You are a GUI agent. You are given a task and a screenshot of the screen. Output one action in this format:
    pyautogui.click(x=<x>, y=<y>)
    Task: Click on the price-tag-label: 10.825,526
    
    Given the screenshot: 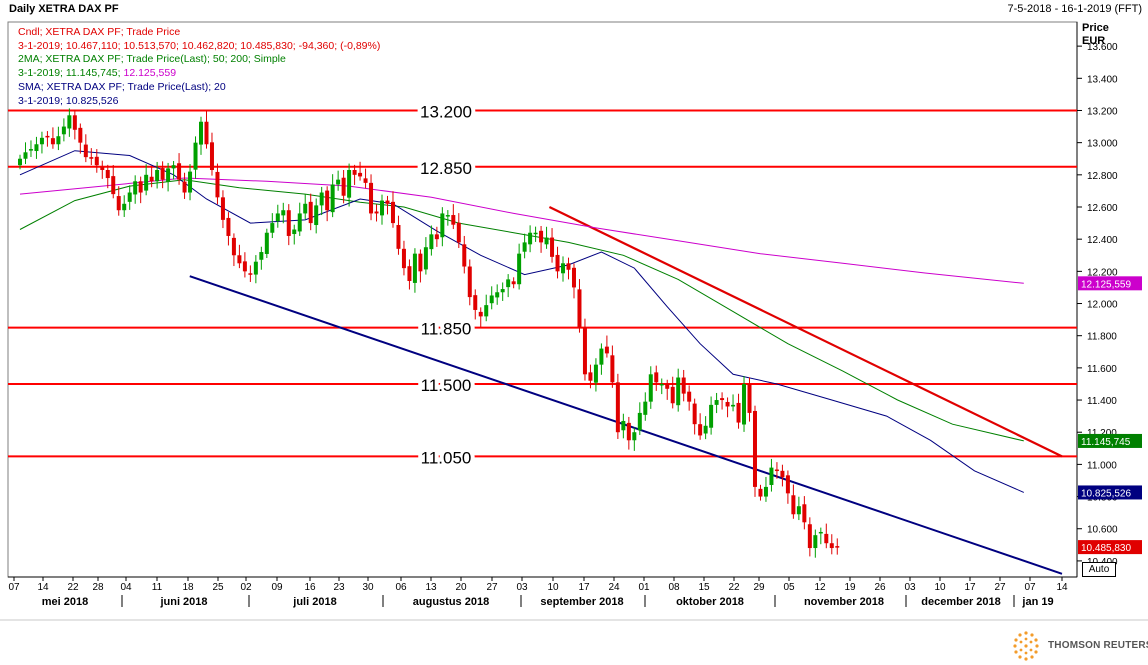 What is the action you would take?
    pyautogui.click(x=1106, y=493)
    